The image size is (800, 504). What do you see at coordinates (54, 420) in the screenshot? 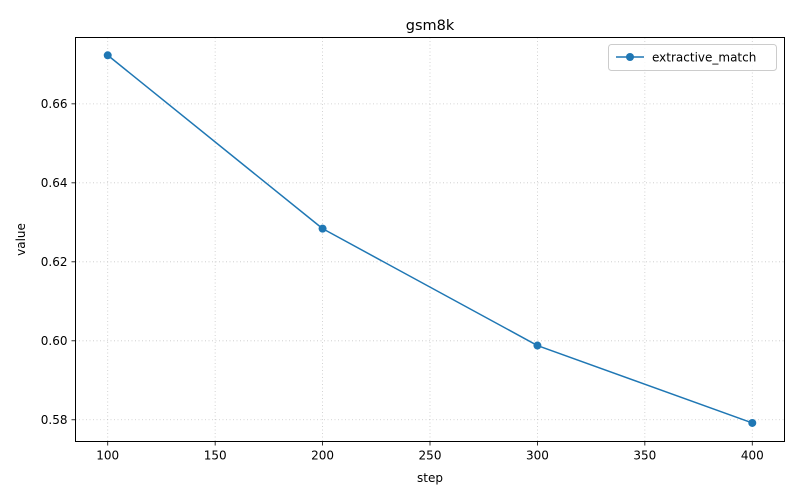
I see `y-tick-label: 0.58` at bounding box center [54, 420].